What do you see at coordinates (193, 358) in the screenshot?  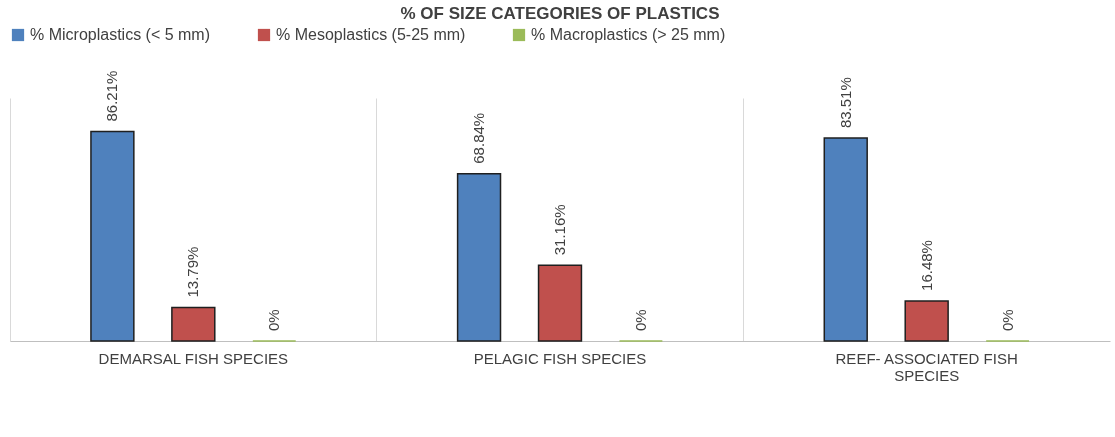 I see `x-tick-label: DEMARSAL FISH SPECIES` at bounding box center [193, 358].